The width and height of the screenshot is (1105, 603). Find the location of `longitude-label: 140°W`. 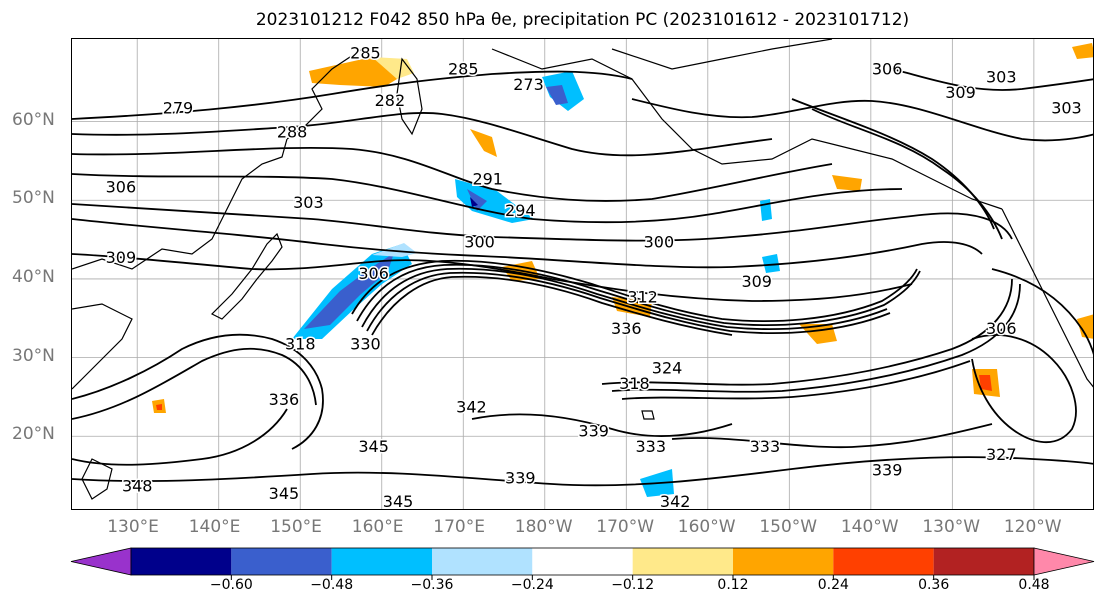

longitude-label: 140°W is located at coordinates (869, 527).